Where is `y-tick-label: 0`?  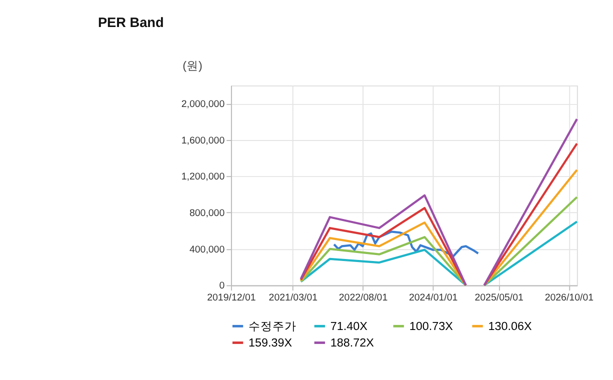 y-tick-label: 0 is located at coordinates (222, 286).